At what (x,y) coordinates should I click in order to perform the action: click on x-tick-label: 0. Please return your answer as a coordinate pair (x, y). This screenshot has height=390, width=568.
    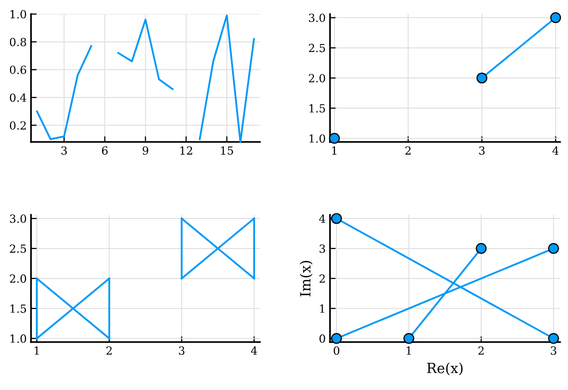
    Looking at the image, I should click on (337, 350).